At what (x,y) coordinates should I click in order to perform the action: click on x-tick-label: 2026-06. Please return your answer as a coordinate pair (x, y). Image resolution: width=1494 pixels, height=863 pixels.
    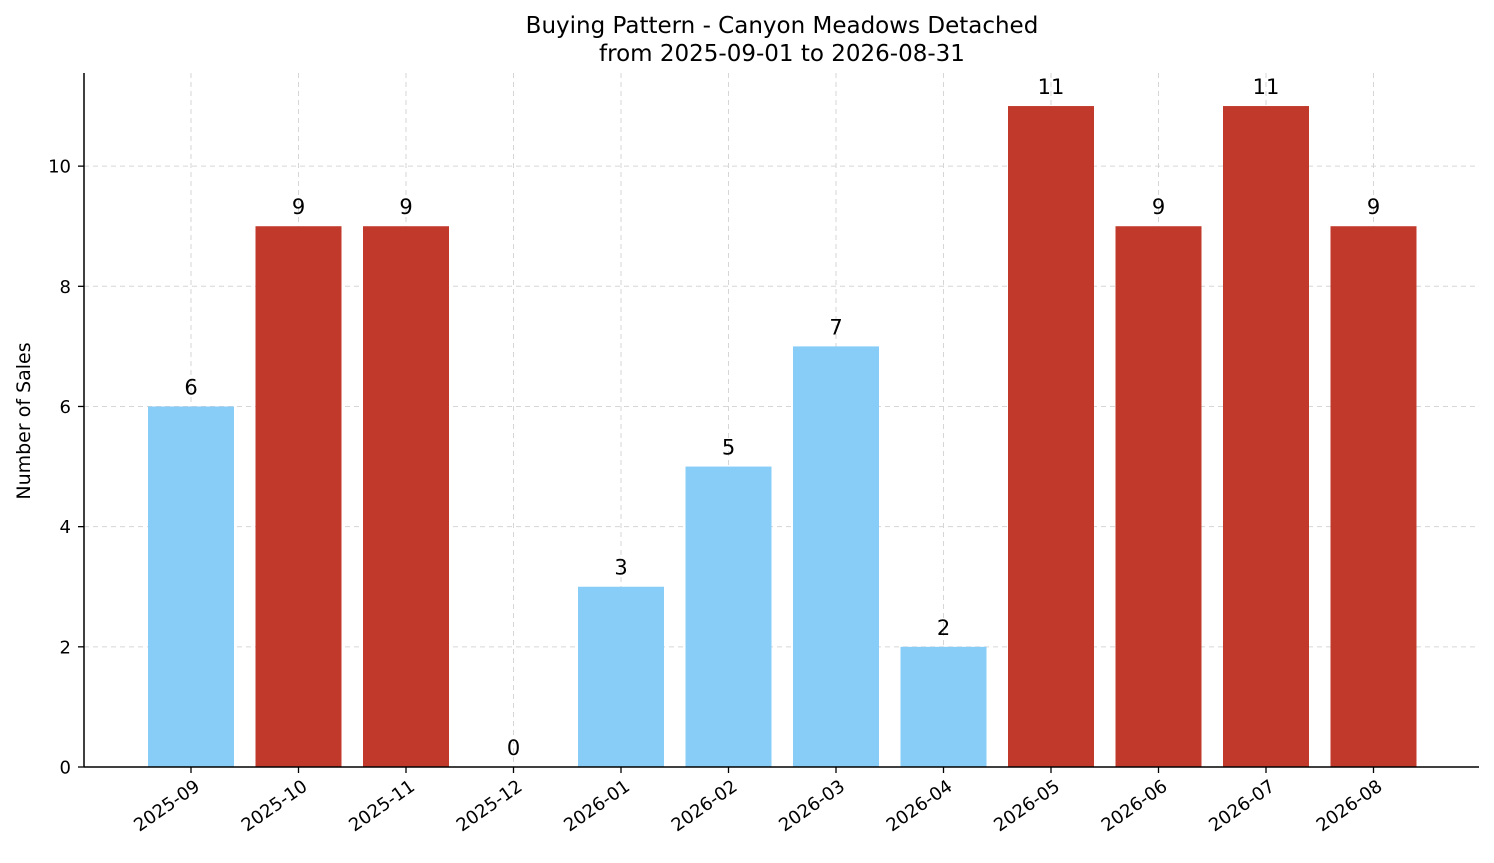
    Looking at the image, I should click on (1135, 806).